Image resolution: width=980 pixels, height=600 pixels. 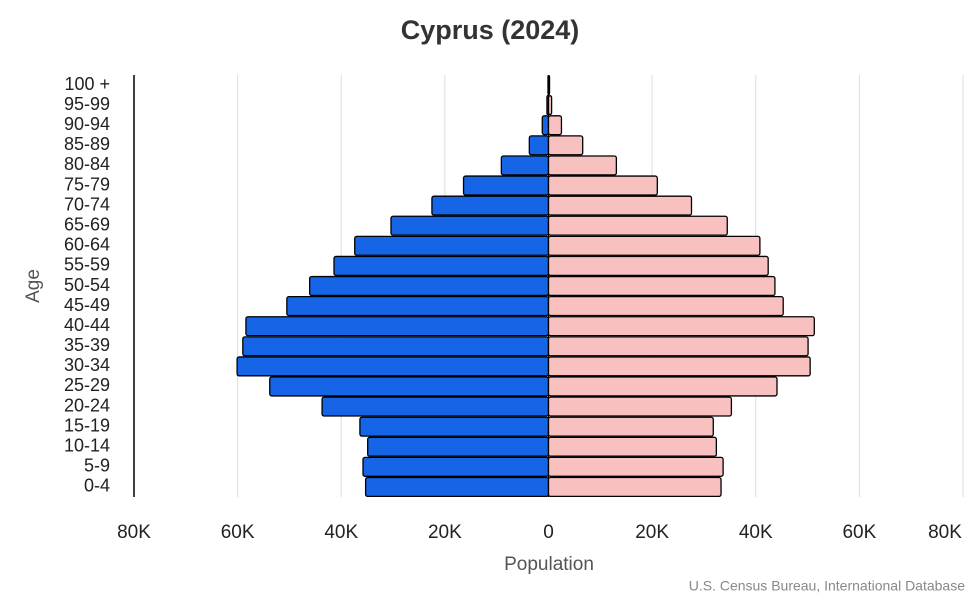 I want to click on y-tick-label: 5-9, so click(x=97, y=466).